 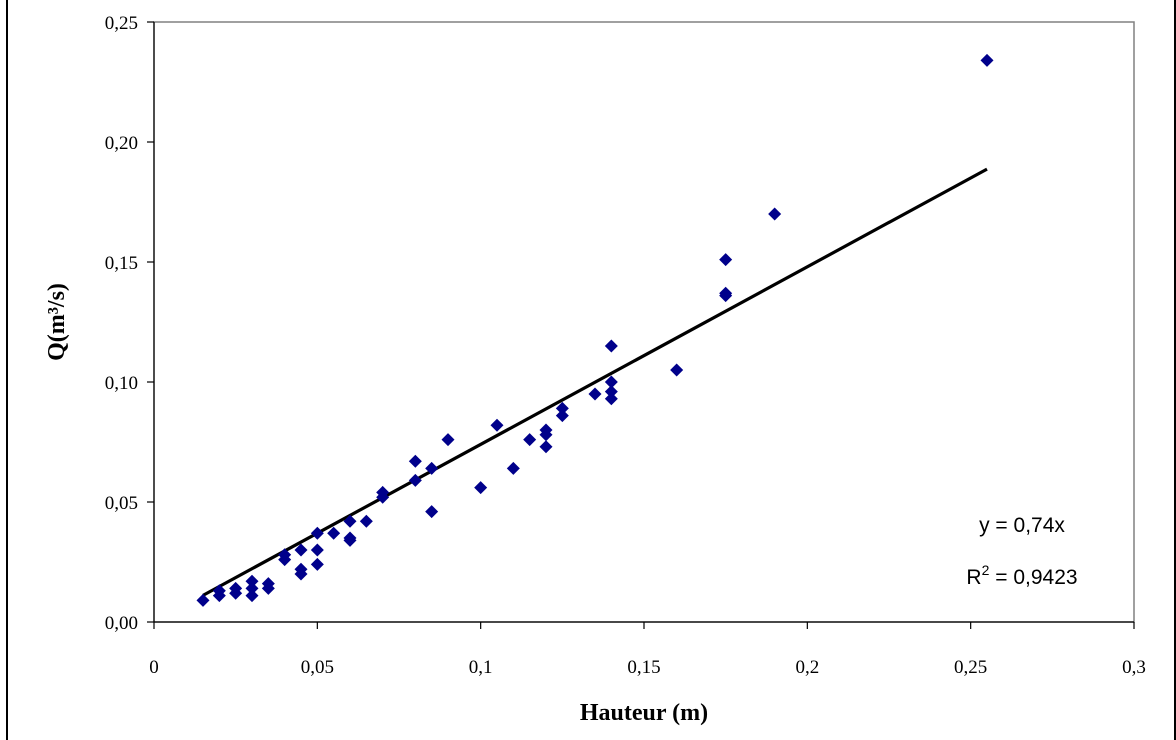 What do you see at coordinates (970, 667) in the screenshot?
I see `x-tick-label: 0,25` at bounding box center [970, 667].